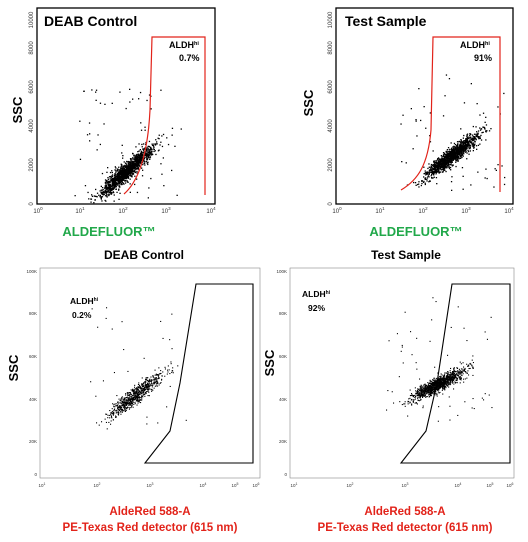 Image resolution: width=528 pixels, height=542 pixels. I want to click on x-axis-label-line2: PE-Texas Red detector (615 nm), so click(405, 528).